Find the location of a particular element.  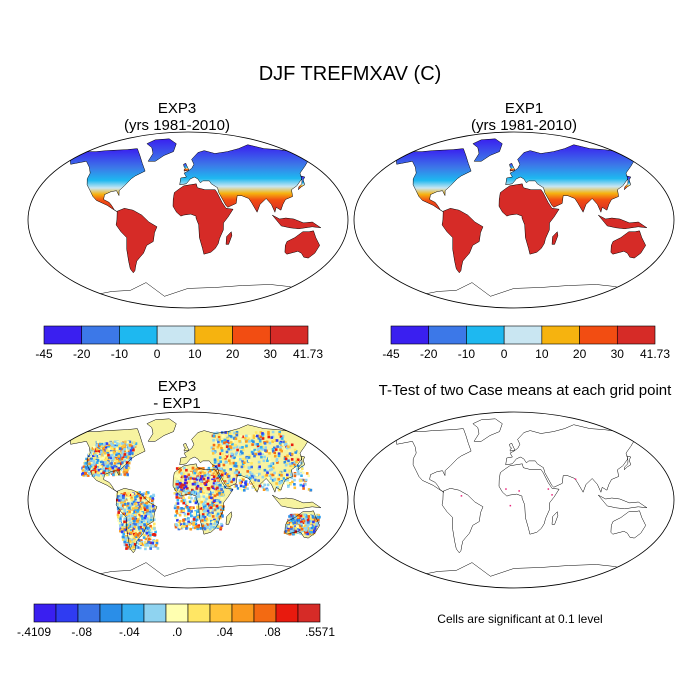

exp3-map-frame is located at coordinates (188, 220).